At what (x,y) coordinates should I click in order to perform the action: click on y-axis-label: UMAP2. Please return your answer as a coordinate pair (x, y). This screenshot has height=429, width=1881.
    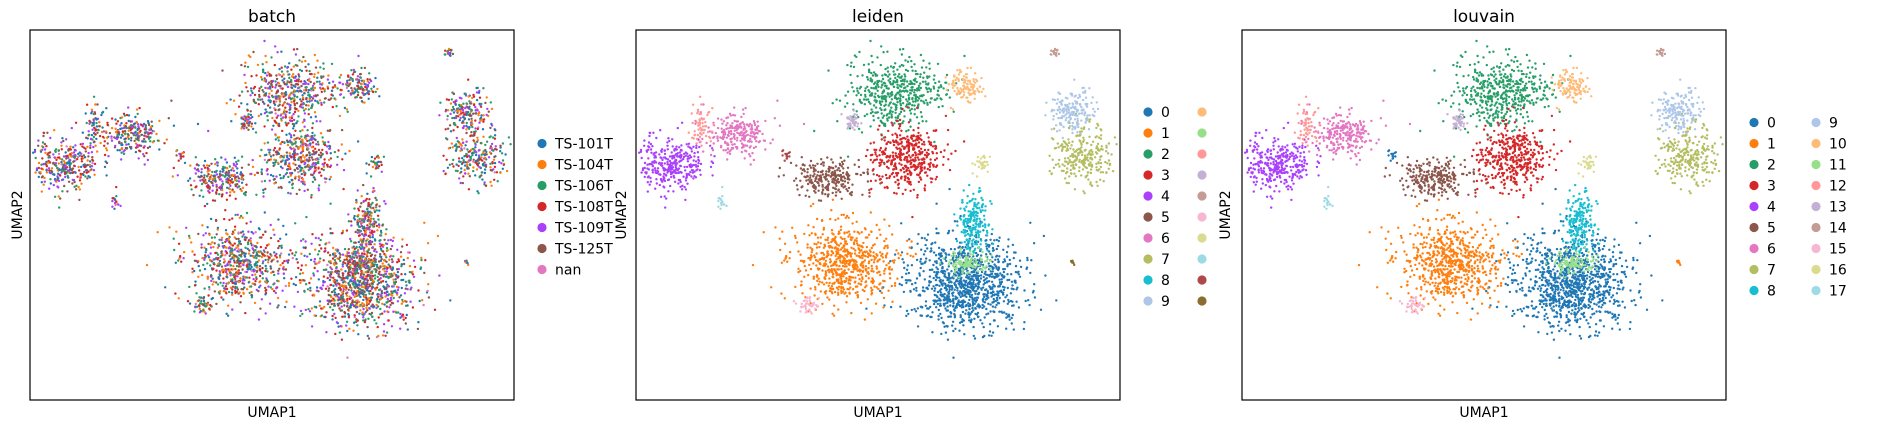
    Looking at the image, I should click on (18, 214).